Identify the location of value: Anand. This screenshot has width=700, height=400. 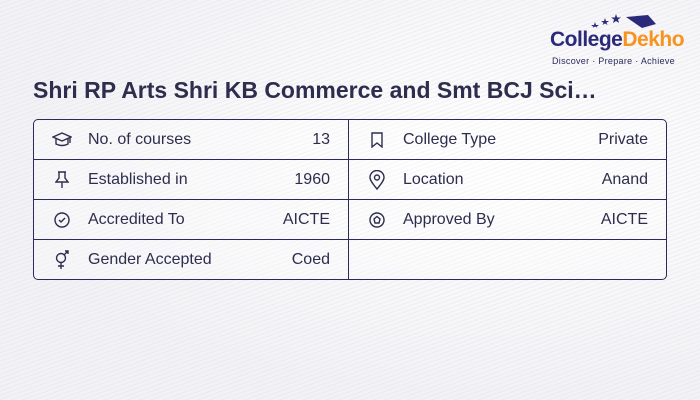
(624, 179).